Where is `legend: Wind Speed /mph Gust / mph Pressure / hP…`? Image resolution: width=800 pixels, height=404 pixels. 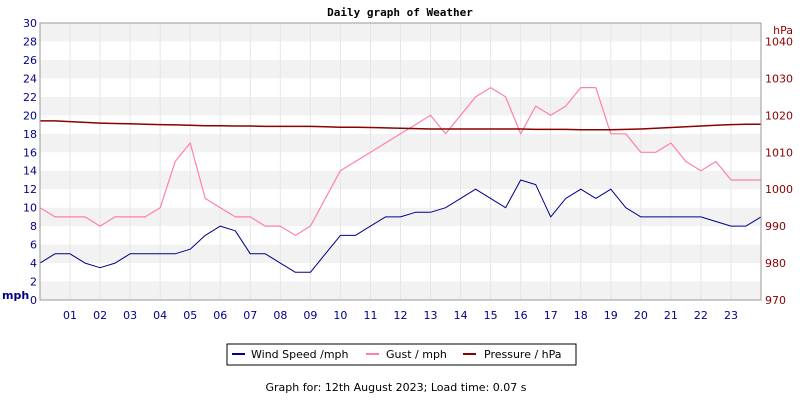
legend: Wind Speed /mph Gust / mph Pressure / hP… is located at coordinates (401, 354).